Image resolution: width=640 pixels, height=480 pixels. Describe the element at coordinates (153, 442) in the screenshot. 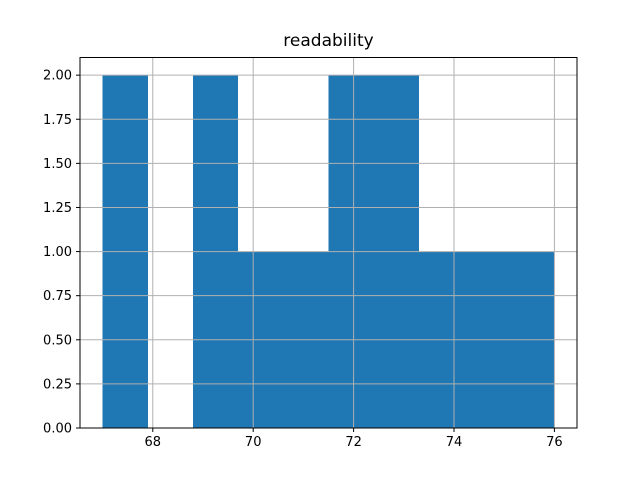

I see `x-tick-label: 68` at that location.